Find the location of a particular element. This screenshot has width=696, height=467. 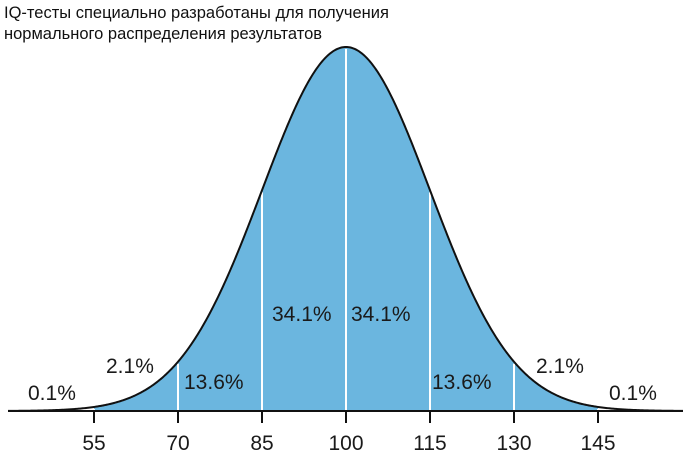

percent-label-far-left: 0.1% is located at coordinates (52, 393).